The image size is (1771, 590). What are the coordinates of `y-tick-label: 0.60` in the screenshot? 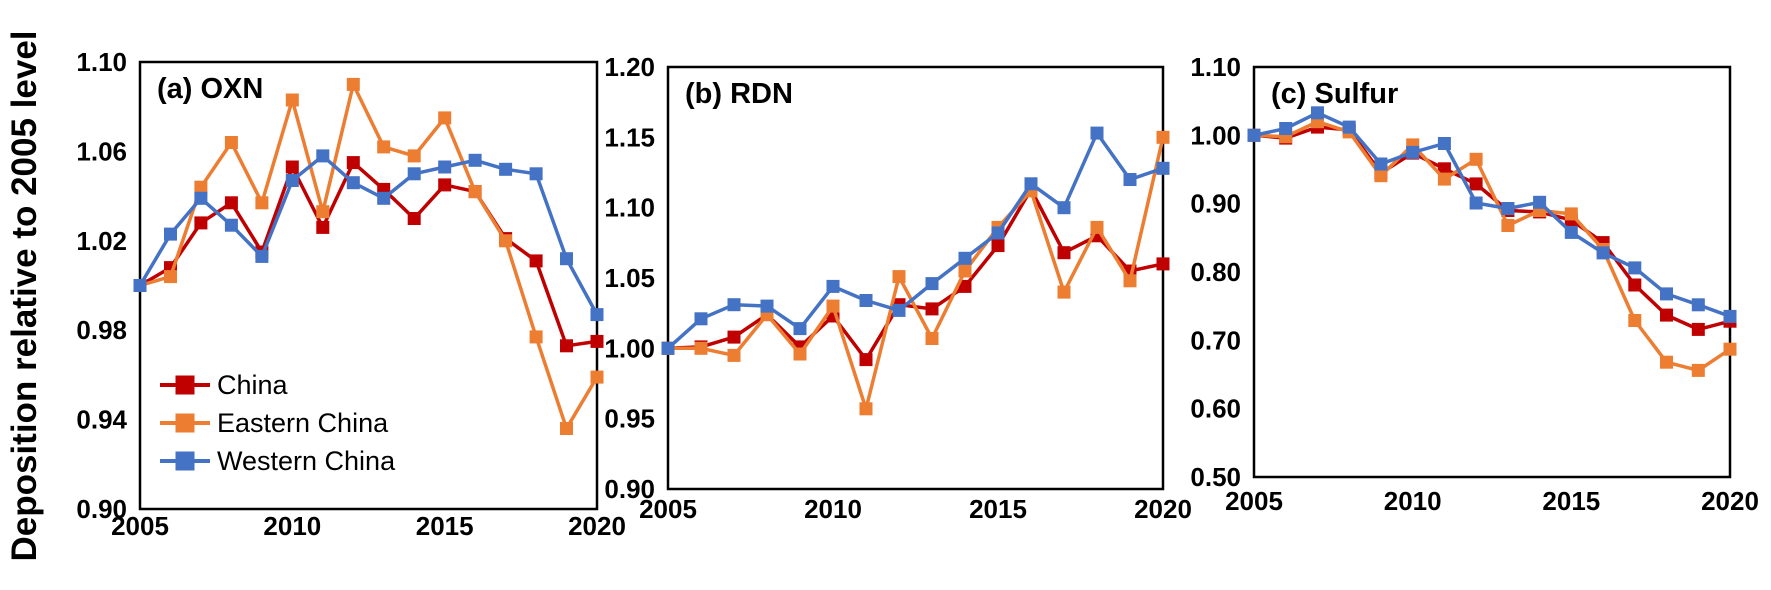 It's located at (1215, 409).